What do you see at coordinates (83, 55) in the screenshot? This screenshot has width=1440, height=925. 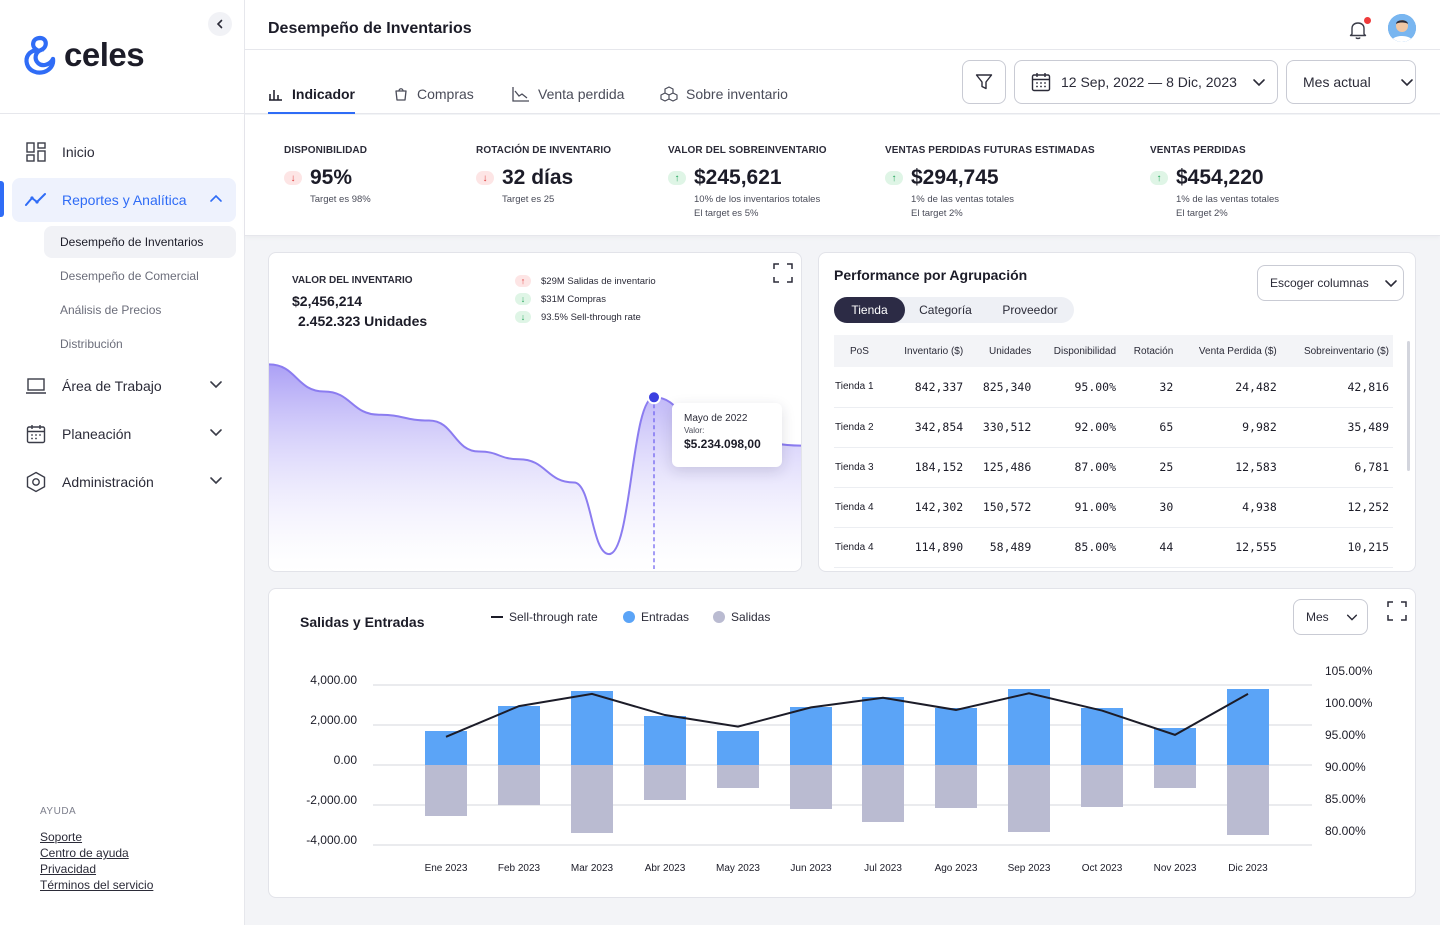 I see `logo: celes` at bounding box center [83, 55].